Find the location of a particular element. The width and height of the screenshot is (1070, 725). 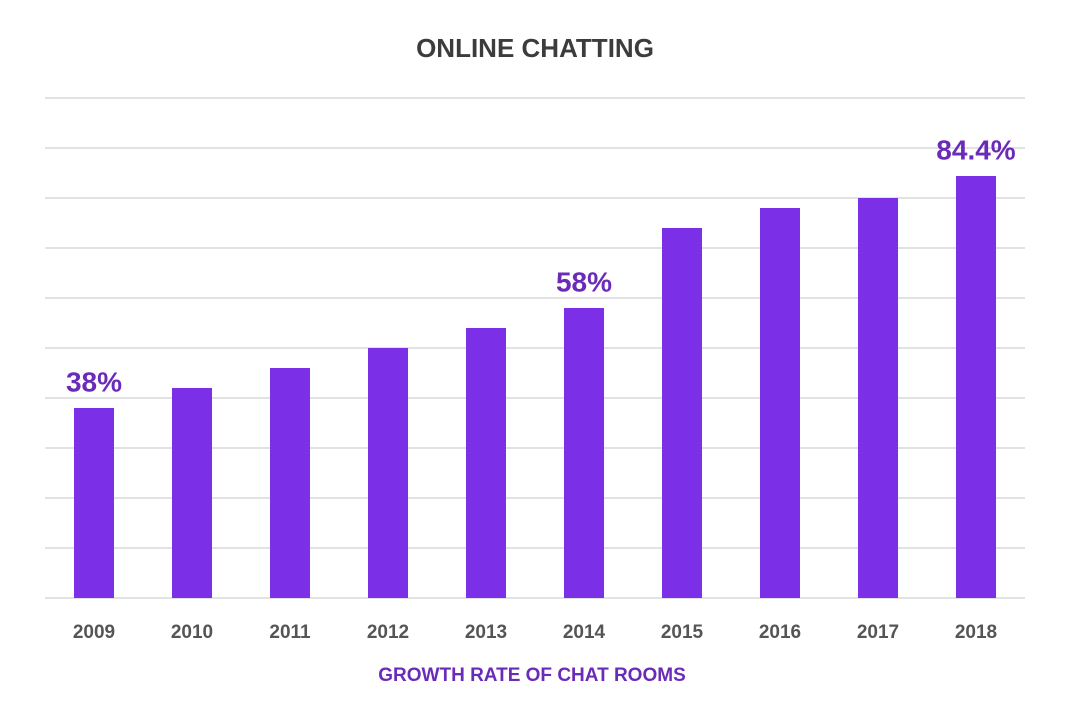

x-tick-label: 2009 is located at coordinates (94, 632).